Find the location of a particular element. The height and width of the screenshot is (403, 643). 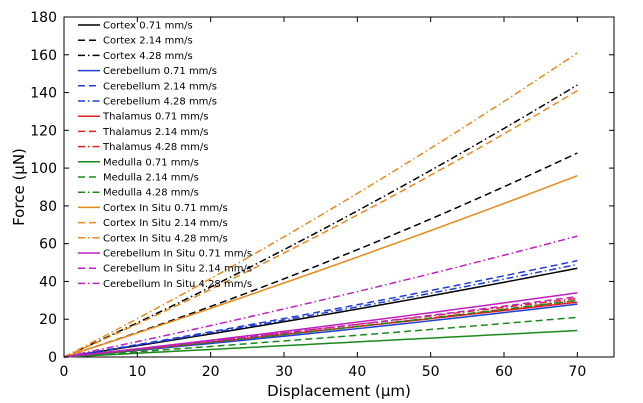

y-tick-label: 0 is located at coordinates (52, 358).